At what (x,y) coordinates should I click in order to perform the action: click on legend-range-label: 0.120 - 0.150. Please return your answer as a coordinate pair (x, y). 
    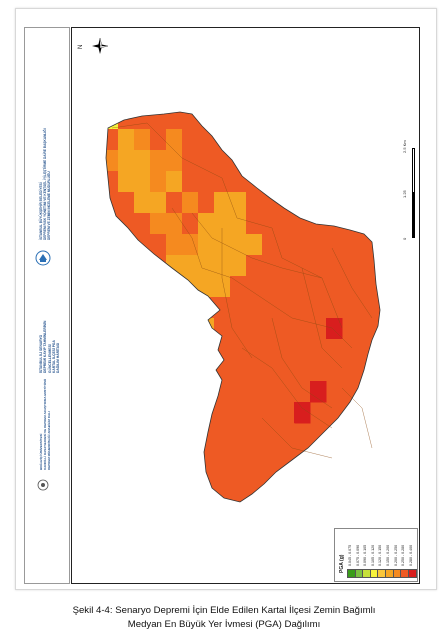
    Looking at the image, I should click on (380, 555).